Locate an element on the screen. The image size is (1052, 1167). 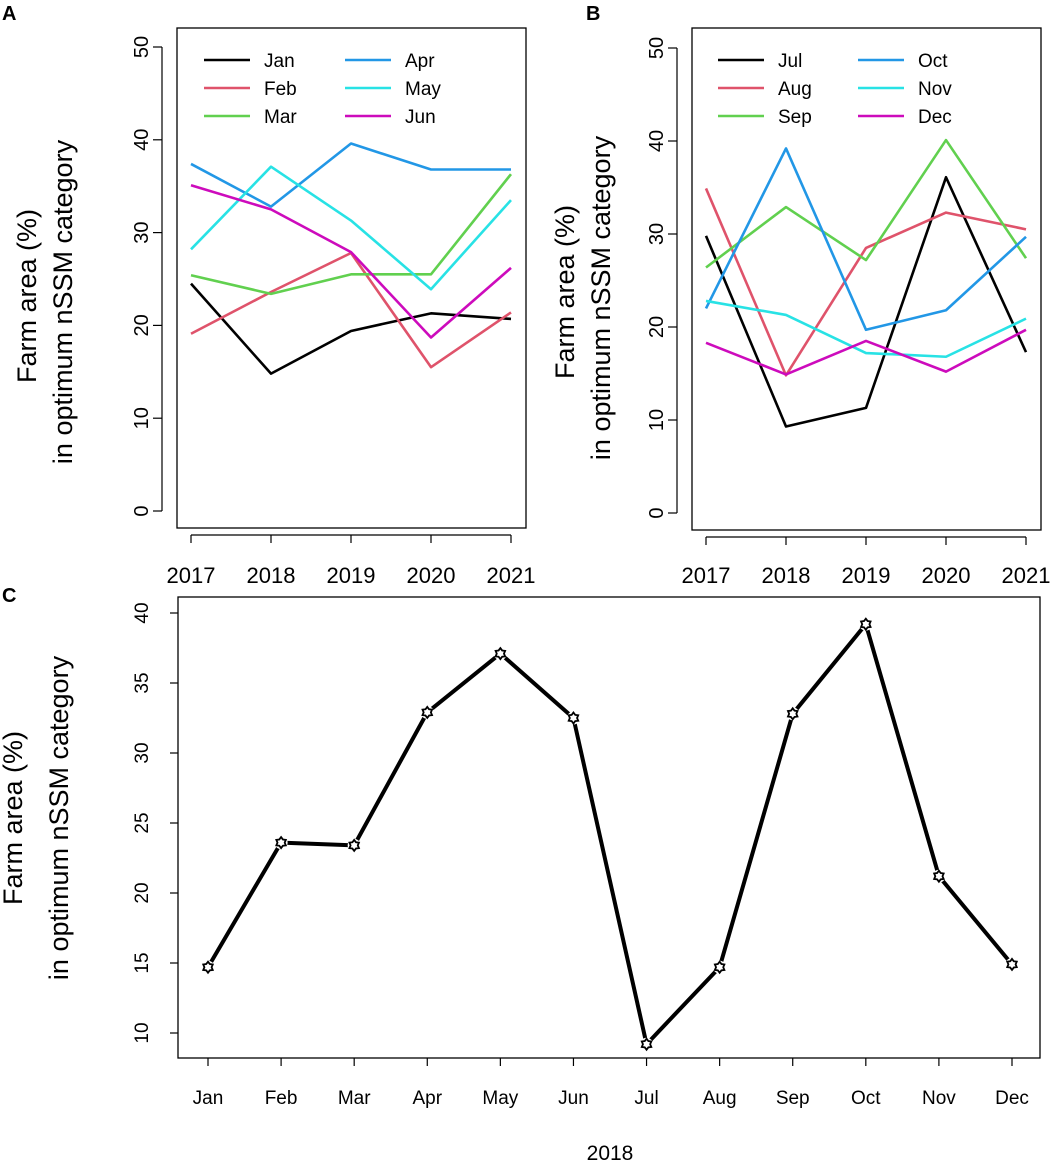
panel-b-legend-label-oct: Oct is located at coordinates (933, 61).